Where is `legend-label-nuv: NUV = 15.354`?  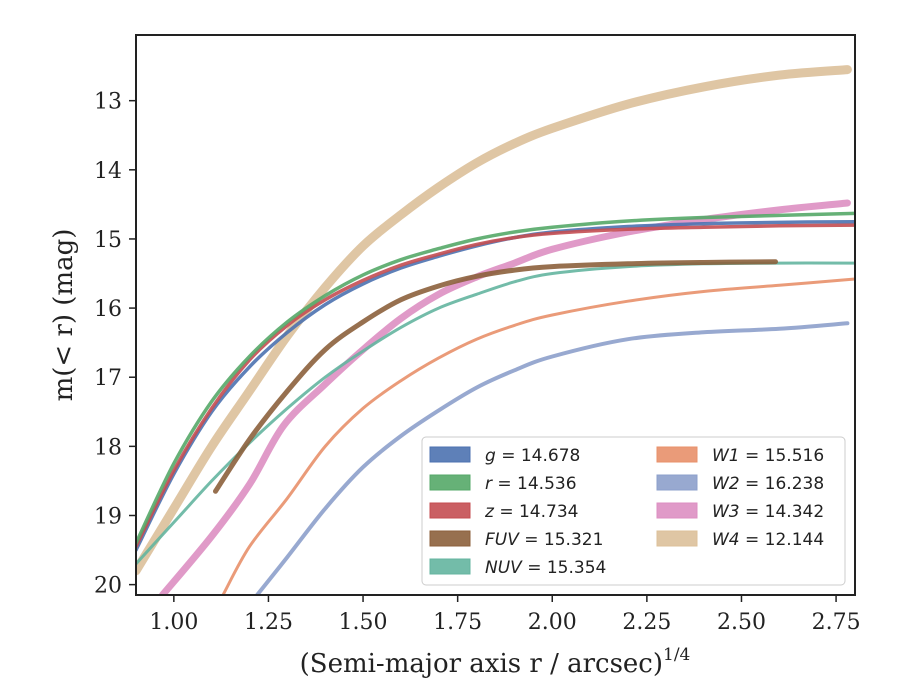 legend-label-nuv: NUV = 15.354 is located at coordinates (545, 568).